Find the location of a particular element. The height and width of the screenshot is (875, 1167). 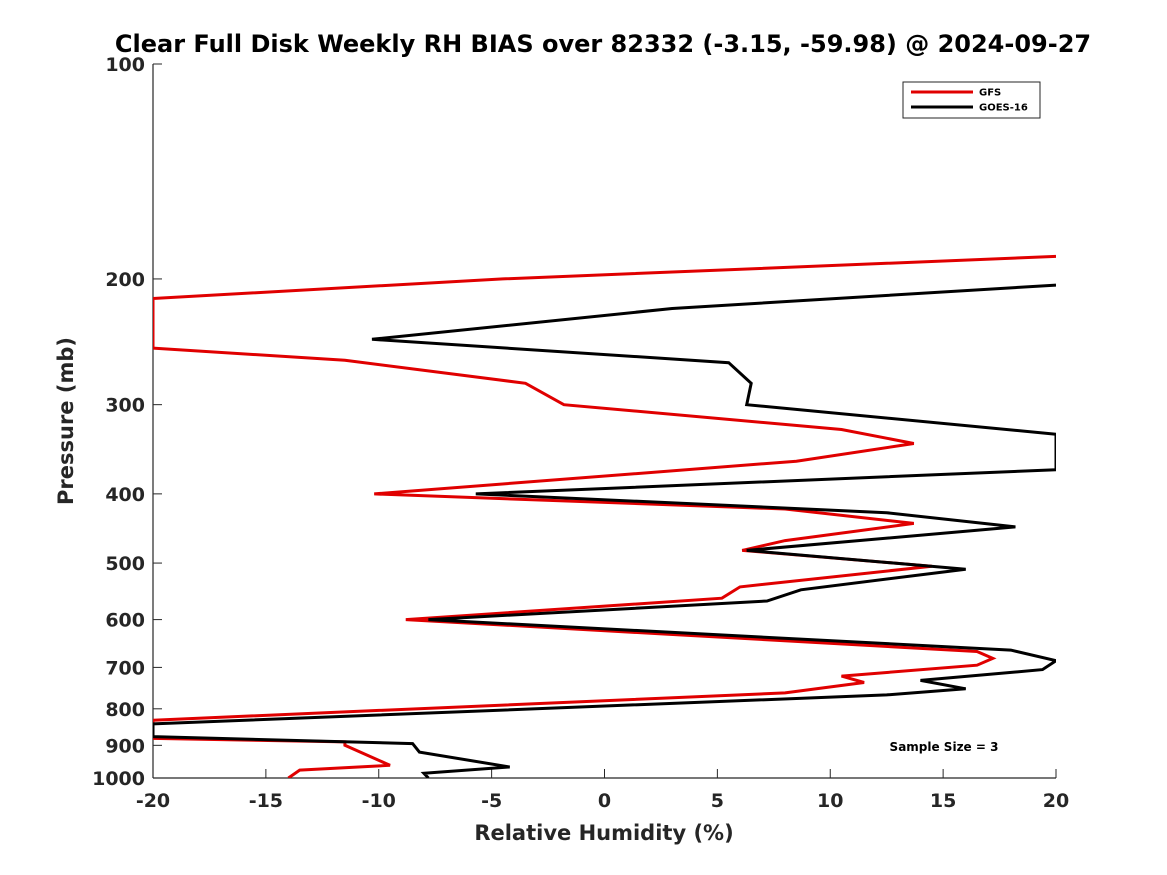

x-tick-label: -15 is located at coordinates (266, 801).